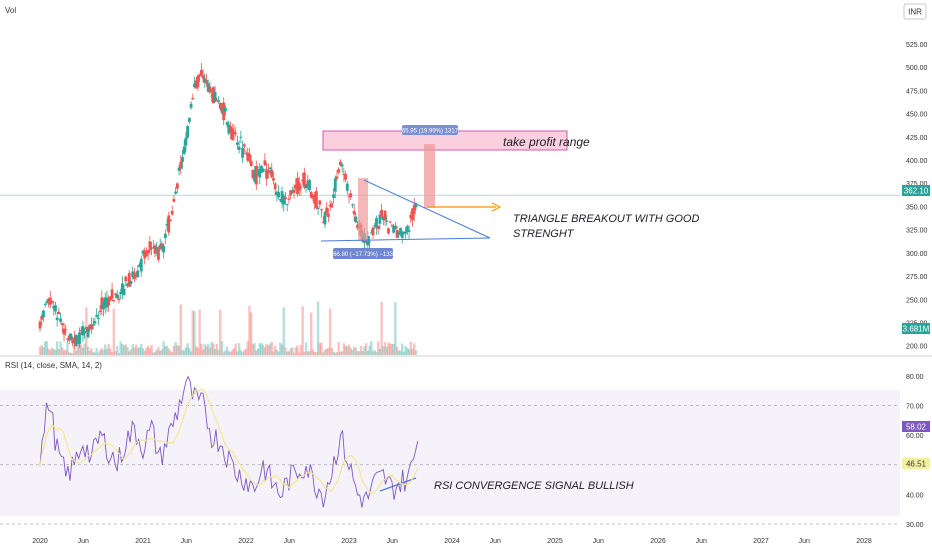  I want to click on last-price-badge, so click(916, 190).